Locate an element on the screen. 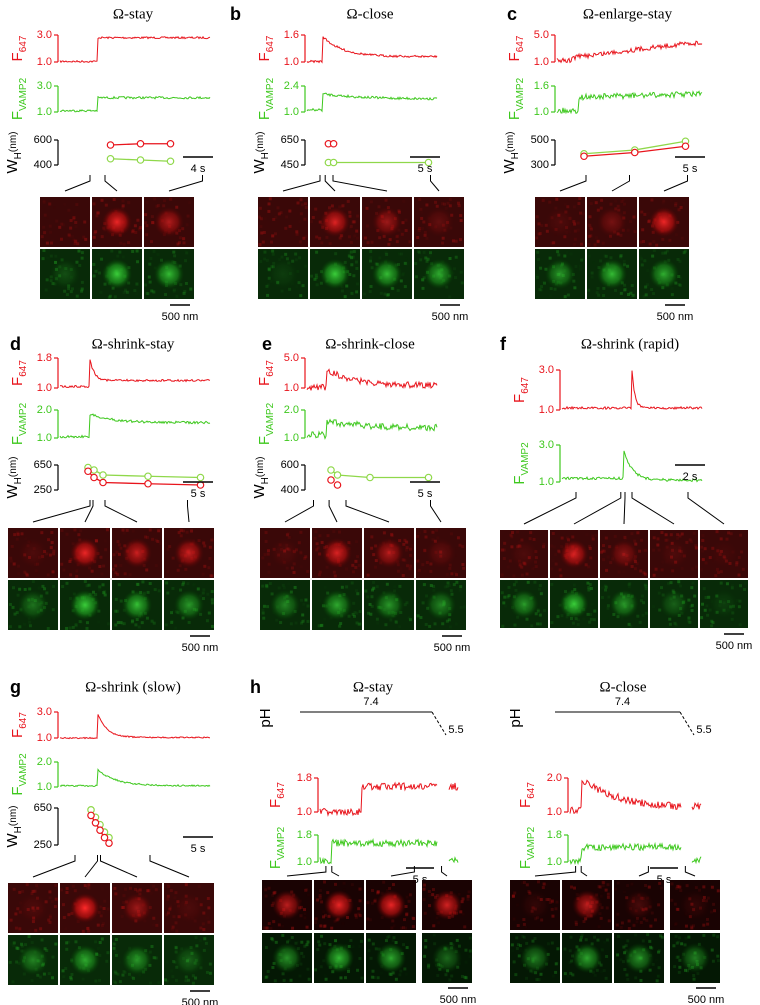  axis-label-part: pH is located at coordinates (265, 717).